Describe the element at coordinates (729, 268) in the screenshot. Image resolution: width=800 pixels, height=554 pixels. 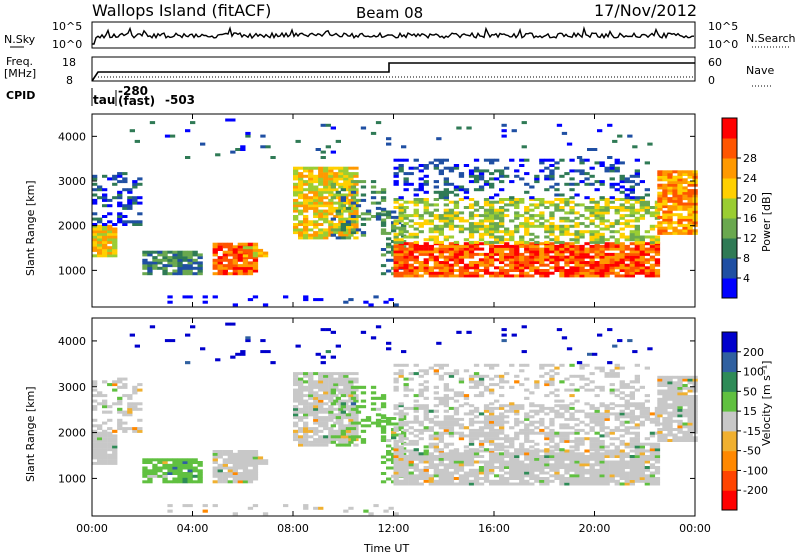
I see `power-colorbar-swatch` at that location.